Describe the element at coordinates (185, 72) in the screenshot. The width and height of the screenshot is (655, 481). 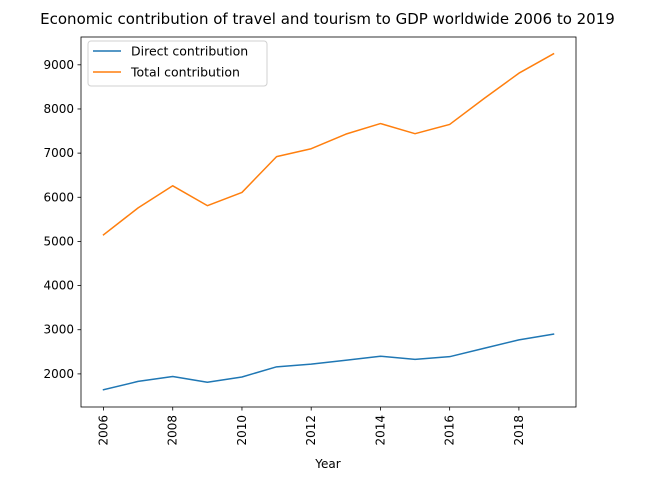
I see `legend-label-2: Total contribution` at that location.